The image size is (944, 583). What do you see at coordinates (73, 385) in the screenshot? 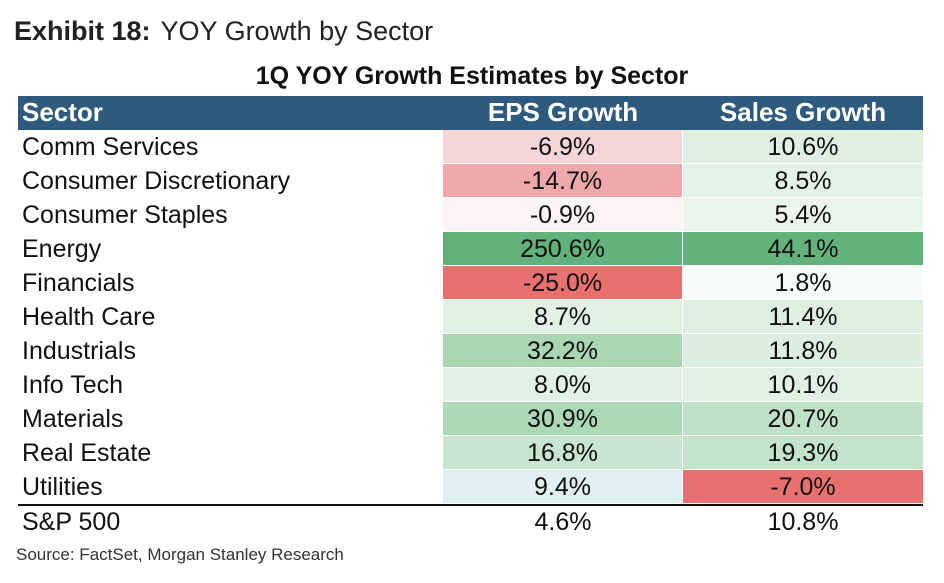
I see `sector-cell: Info Tech` at bounding box center [73, 385].